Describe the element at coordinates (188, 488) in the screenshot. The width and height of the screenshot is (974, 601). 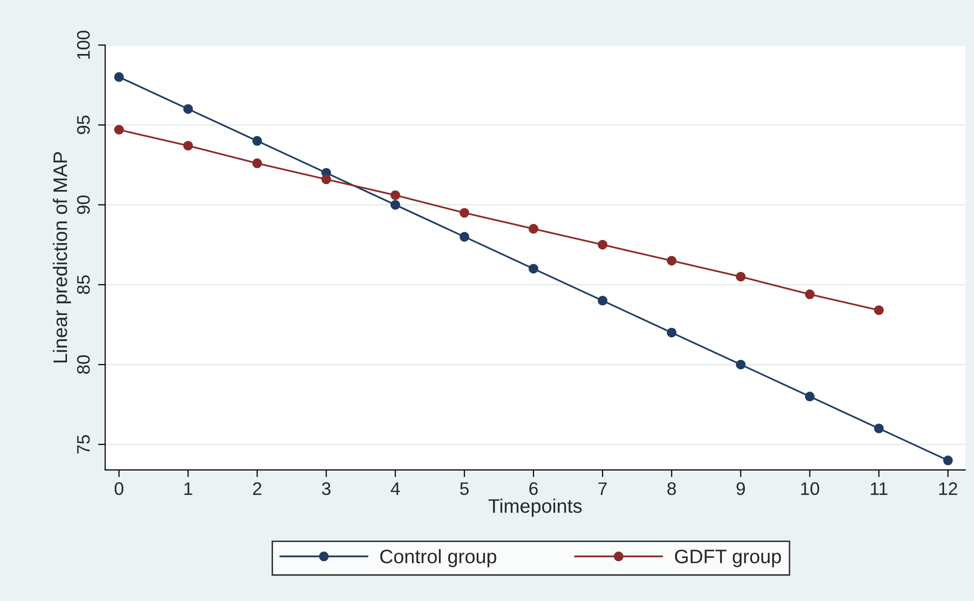
I see `x-tick-label: 1` at that location.